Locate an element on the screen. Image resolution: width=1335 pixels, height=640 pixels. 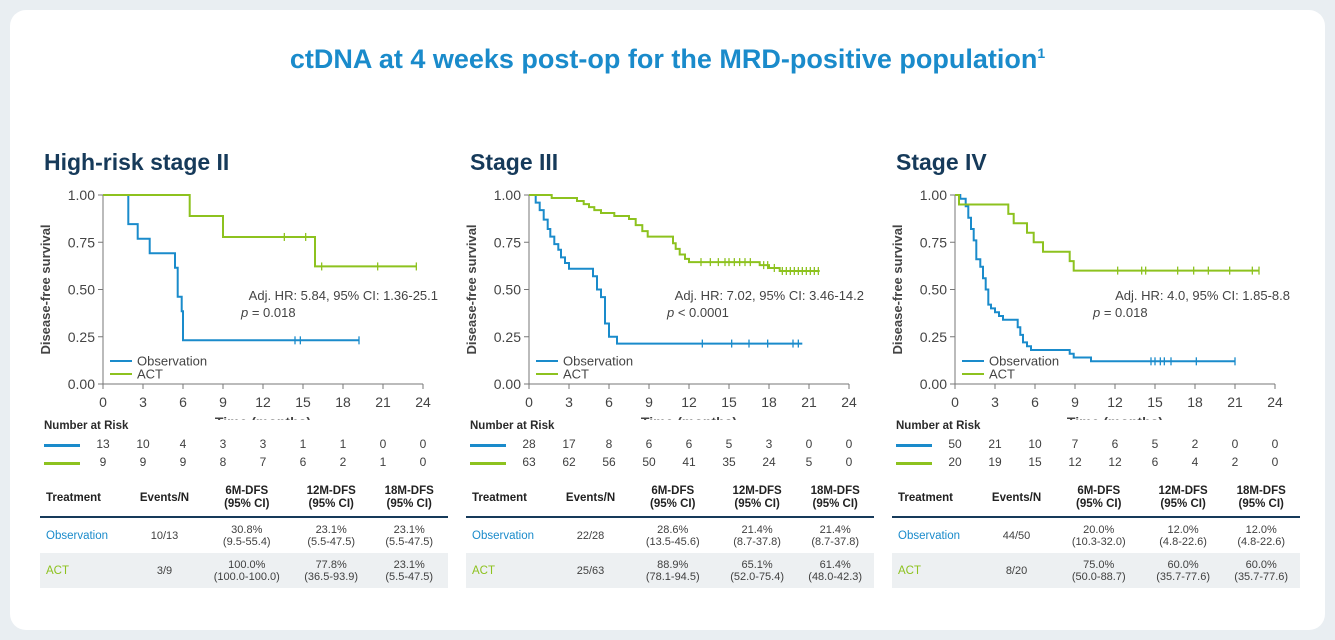
risk-count: 20 is located at coordinates (955, 462).